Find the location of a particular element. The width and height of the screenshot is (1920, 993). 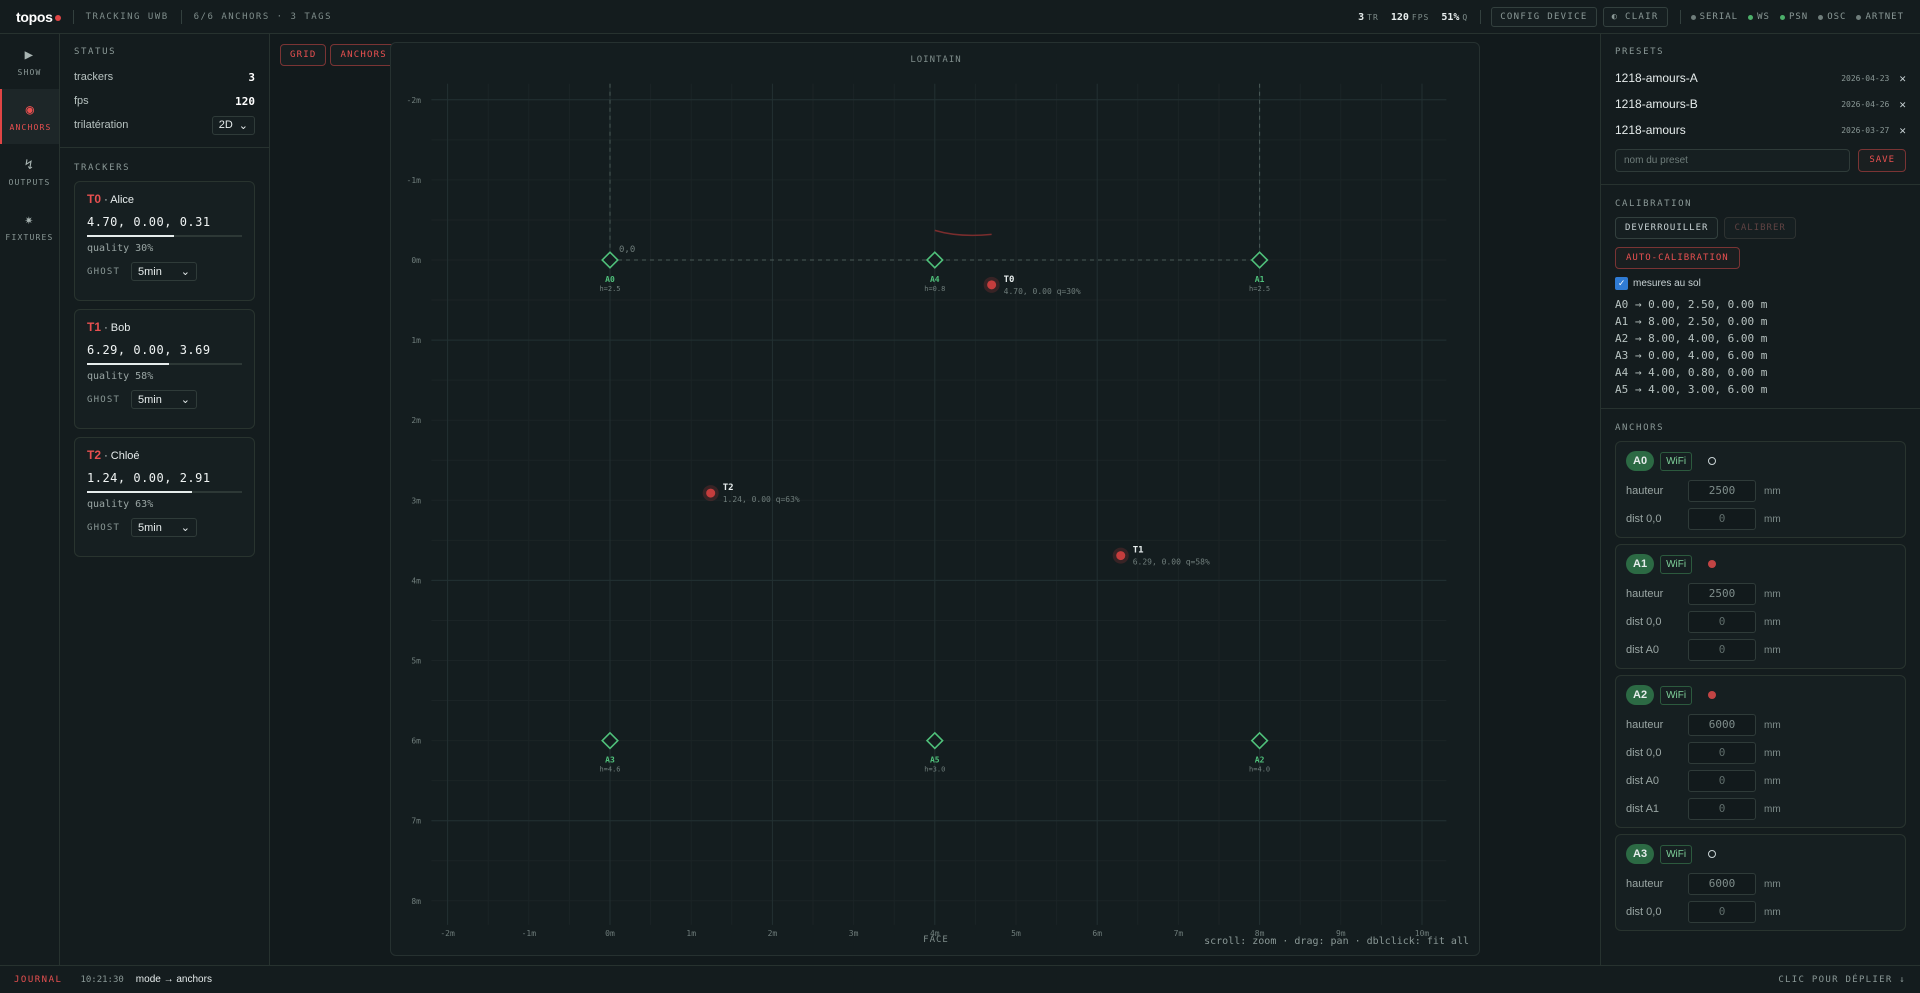

anchor-label: A5 is located at coordinates (935, 760).